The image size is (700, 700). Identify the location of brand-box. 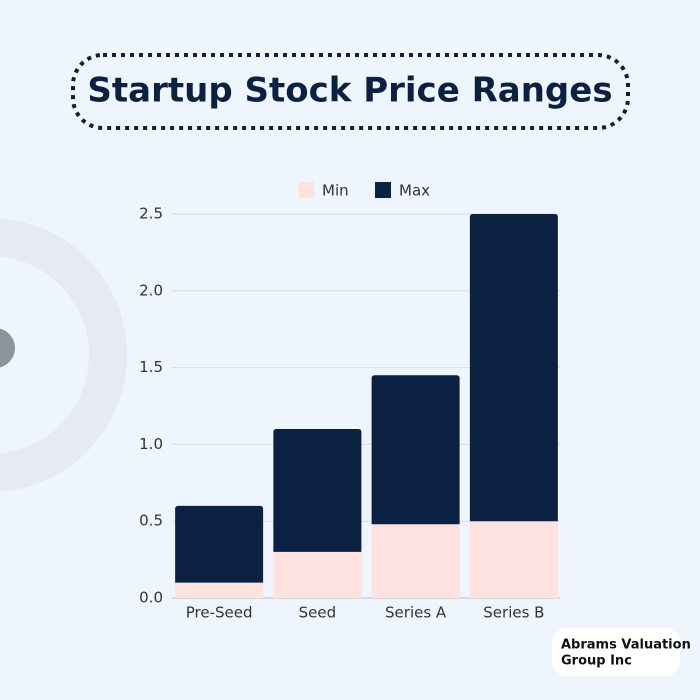
(616, 652).